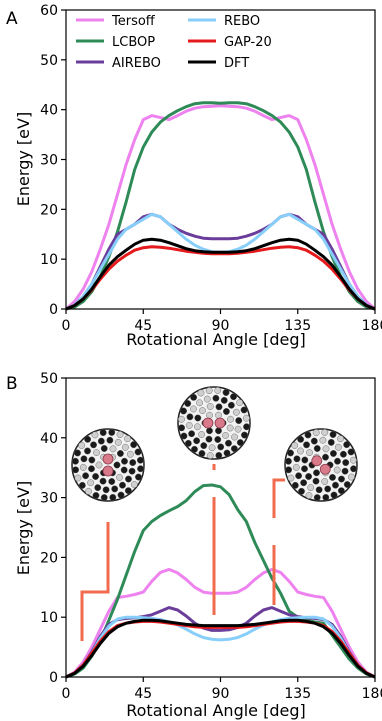  I want to click on legend-label: GAP-20, so click(248, 42).